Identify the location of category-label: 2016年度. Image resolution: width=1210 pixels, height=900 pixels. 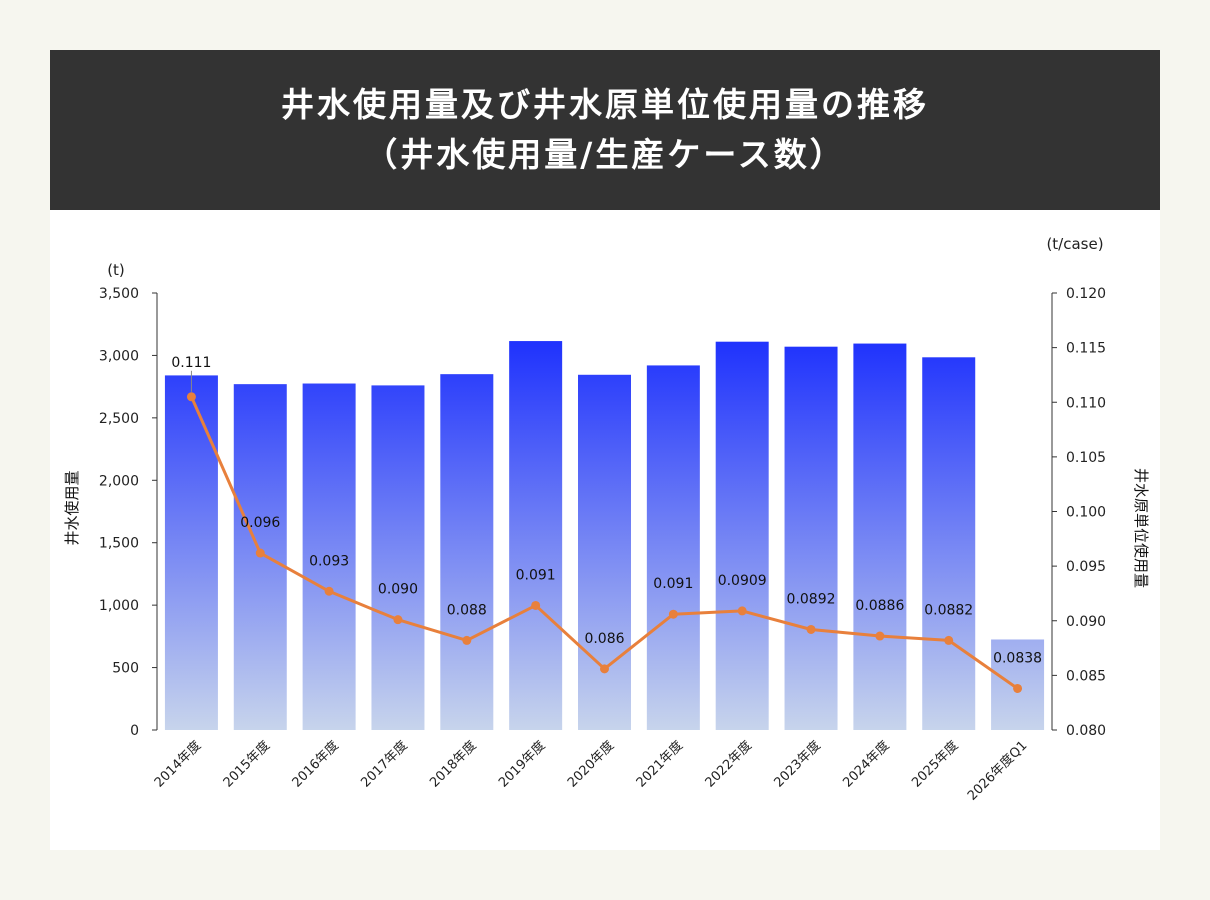
(315, 764).